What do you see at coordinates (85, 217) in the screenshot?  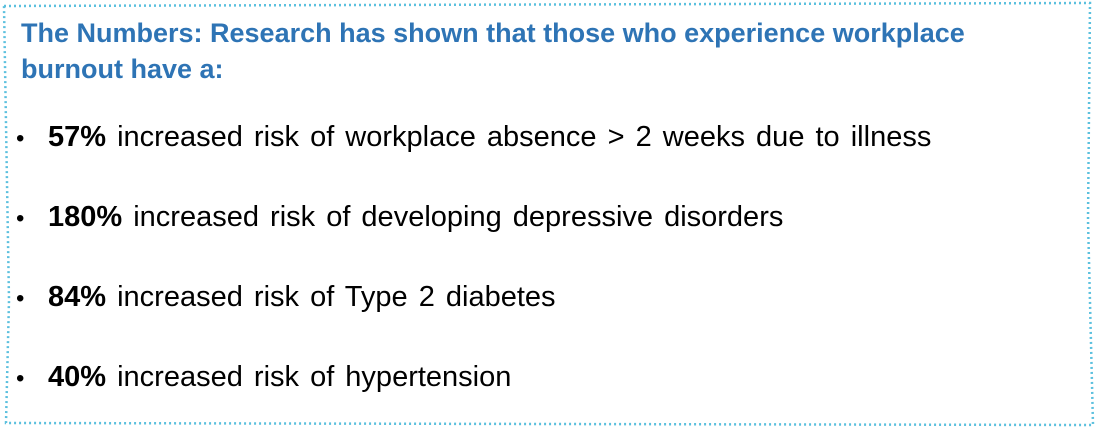 I see `stat-value: 180%` at bounding box center [85, 217].